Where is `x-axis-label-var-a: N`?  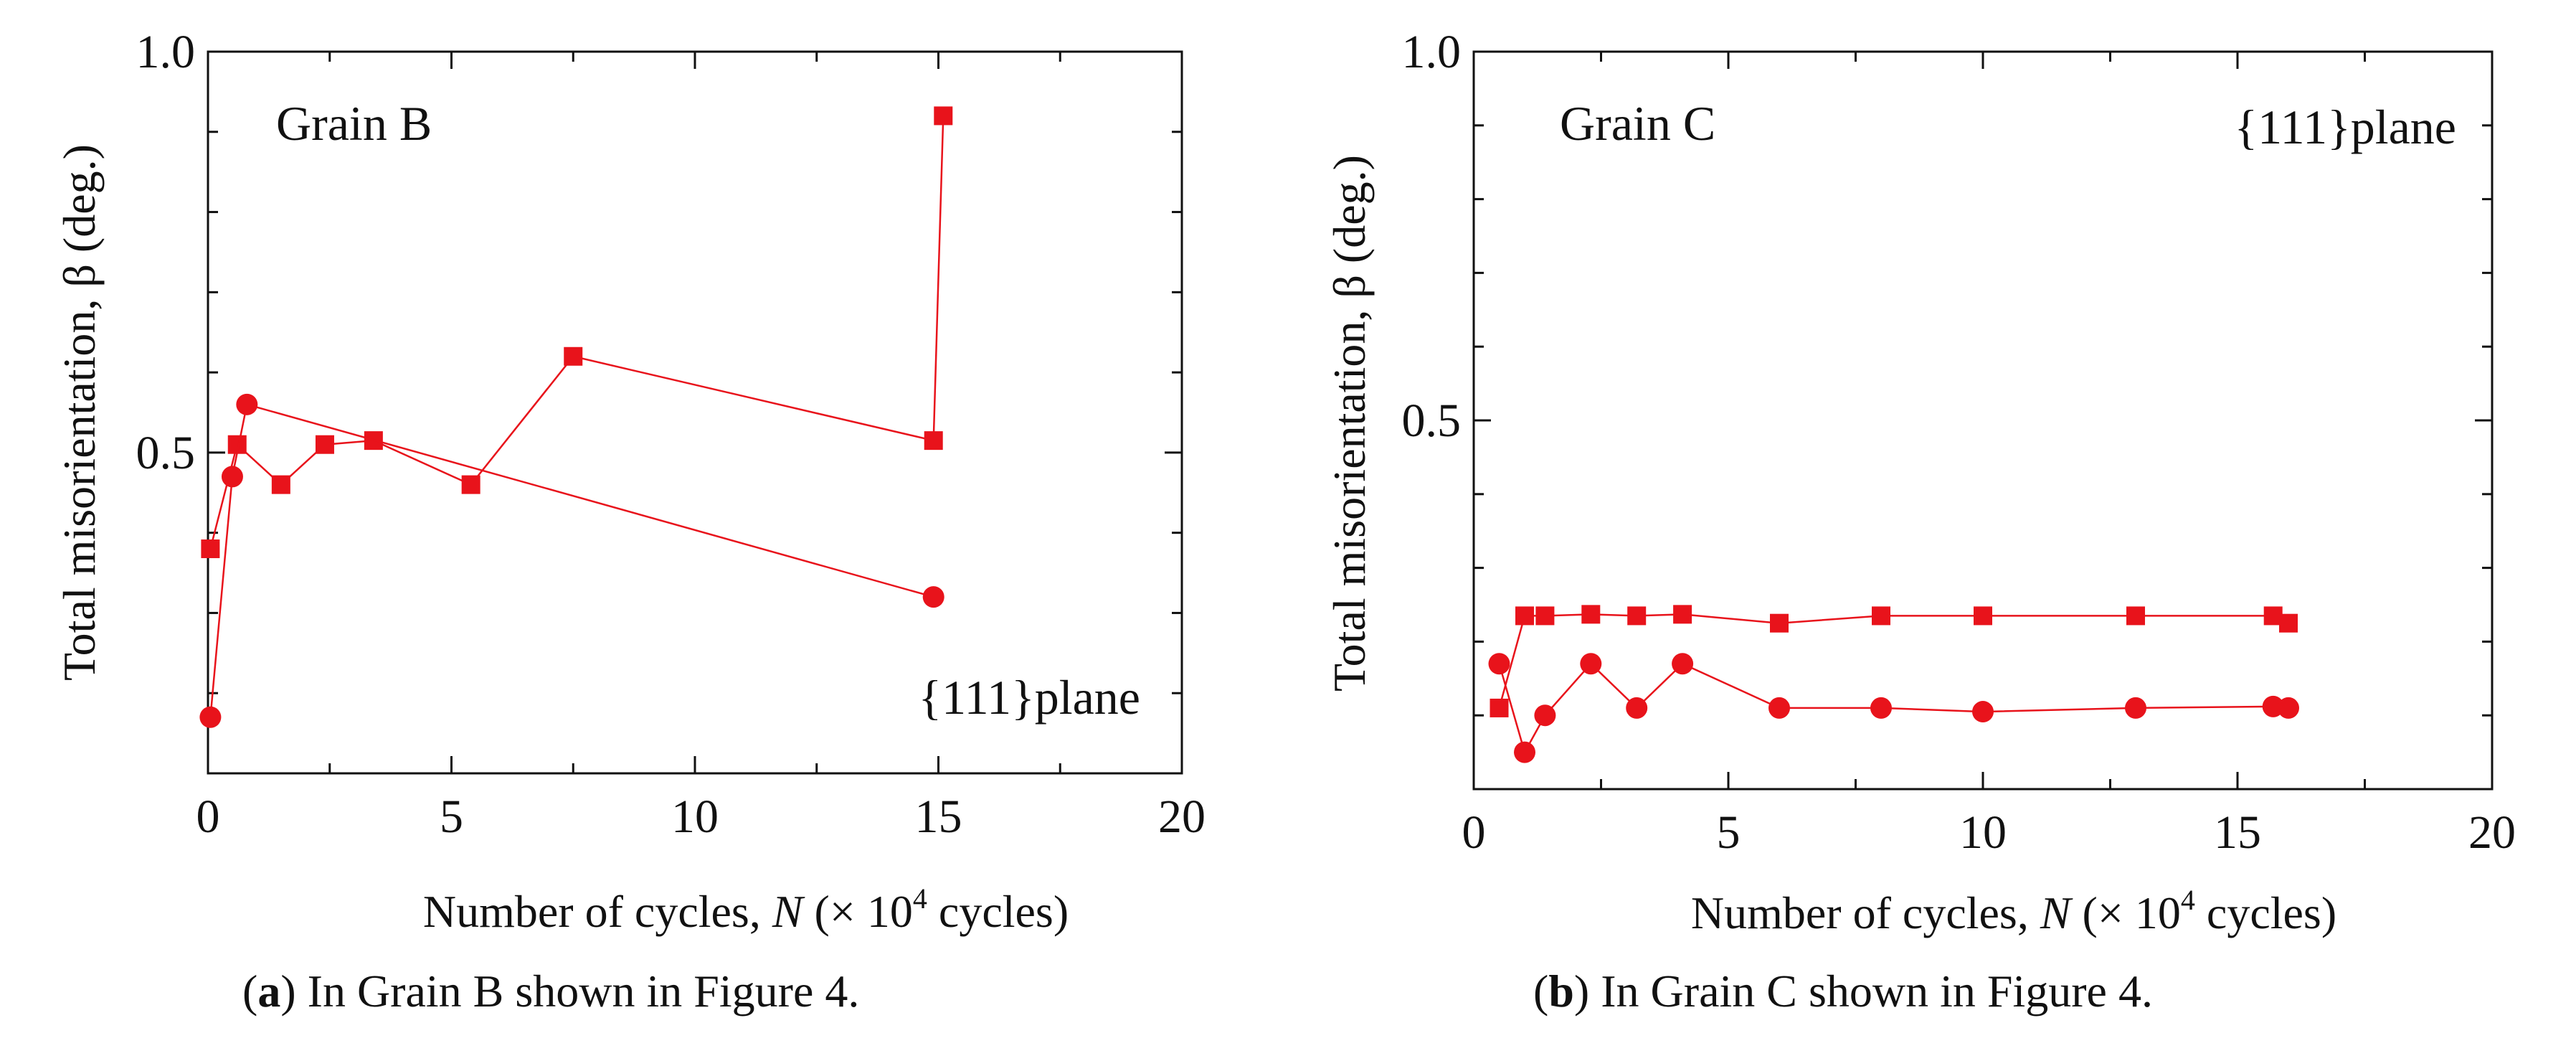
x-axis-label-var-a: N is located at coordinates (788, 911).